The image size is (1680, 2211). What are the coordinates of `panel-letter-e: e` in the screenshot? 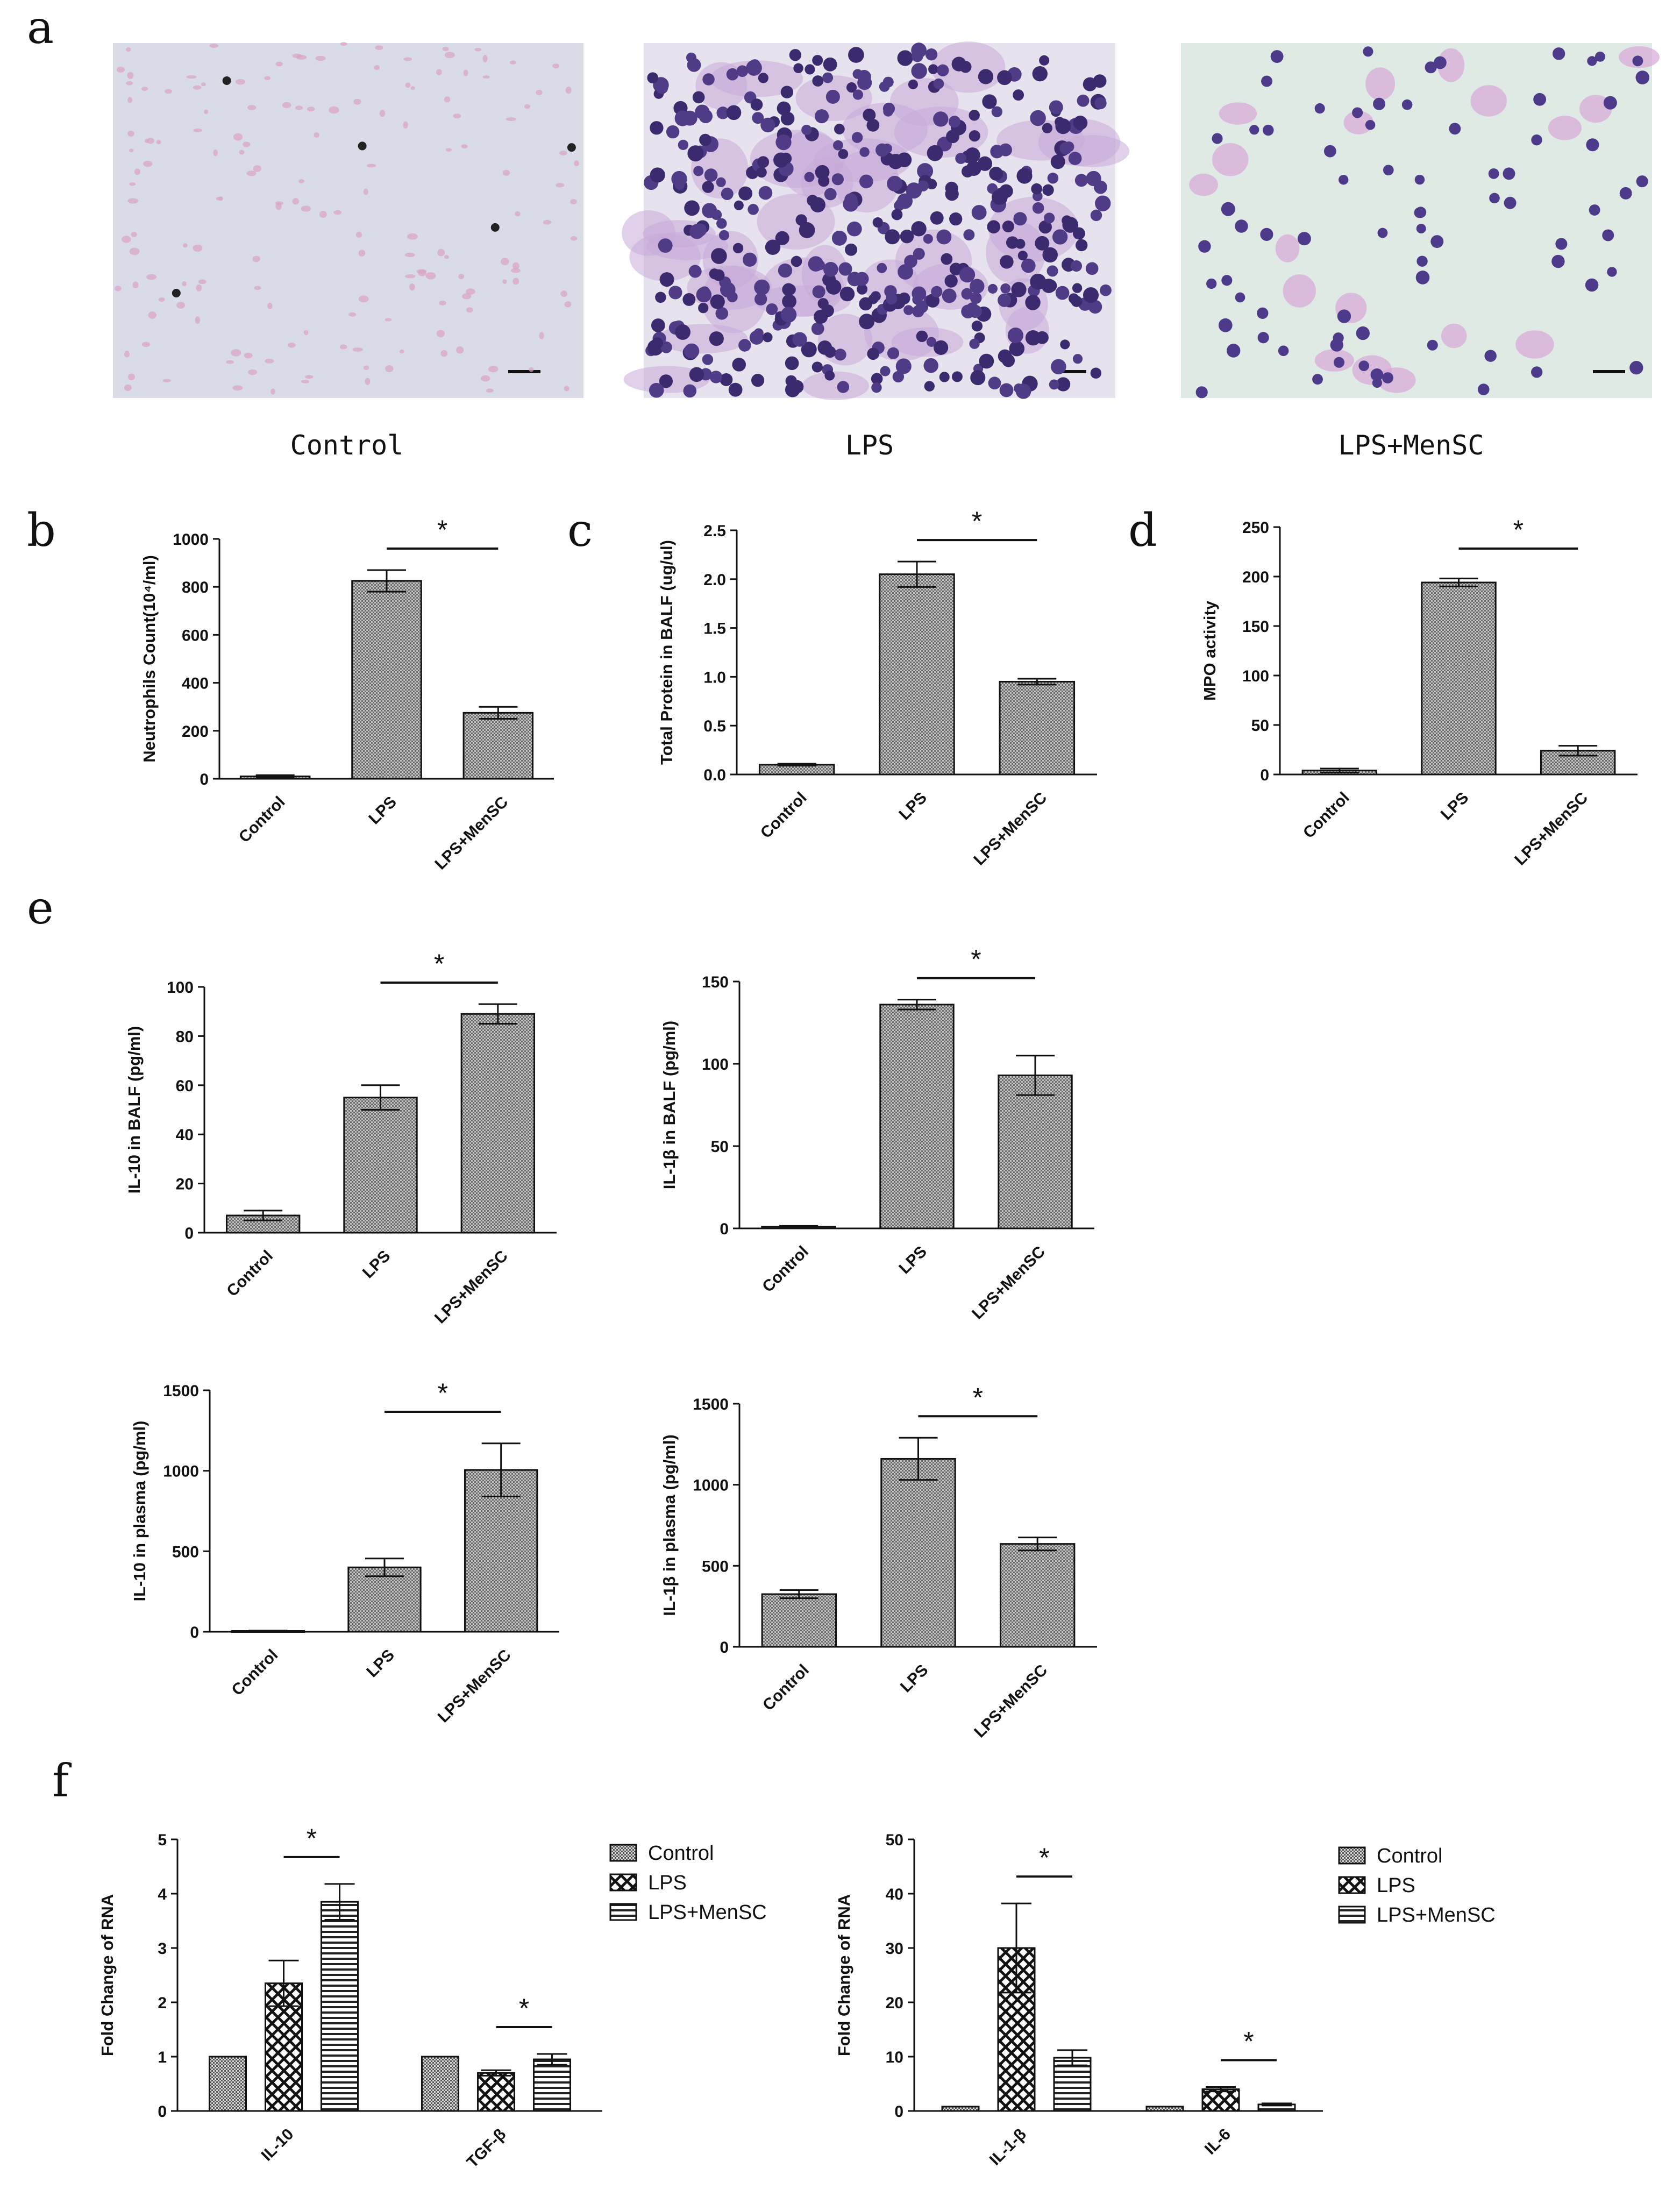 It's located at (40, 908).